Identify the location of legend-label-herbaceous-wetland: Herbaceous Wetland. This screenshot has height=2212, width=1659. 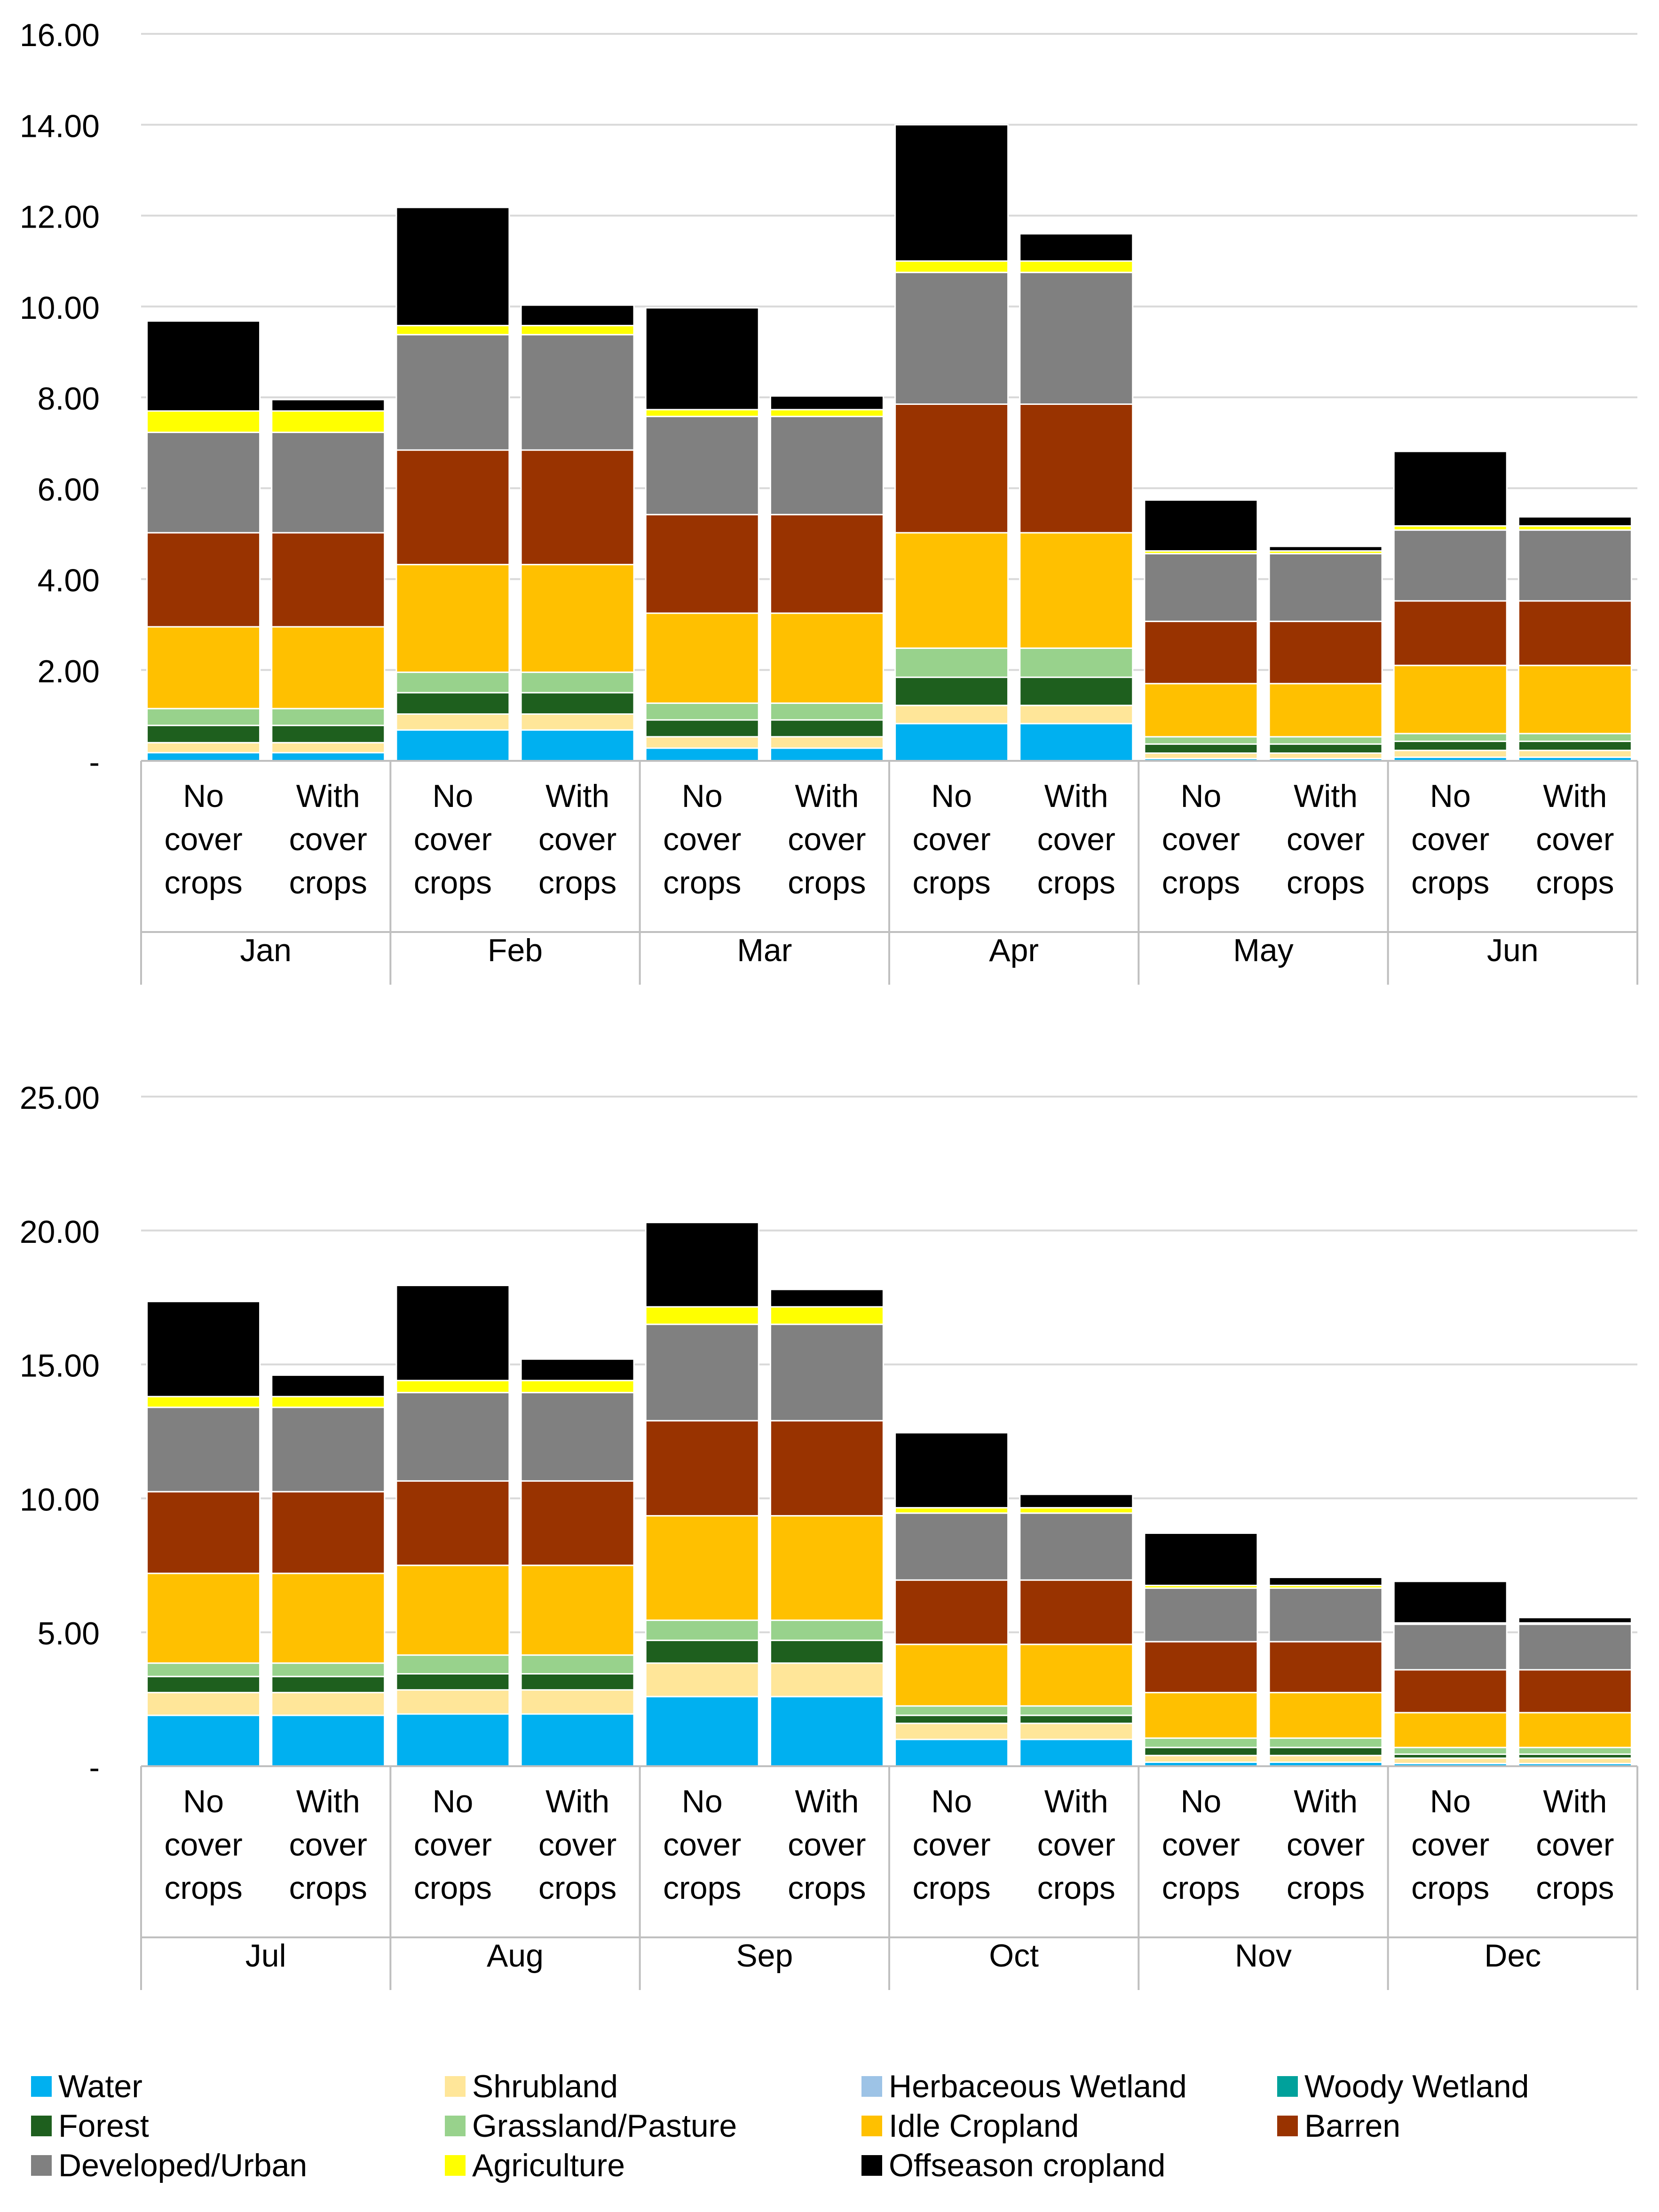
(1038, 2086).